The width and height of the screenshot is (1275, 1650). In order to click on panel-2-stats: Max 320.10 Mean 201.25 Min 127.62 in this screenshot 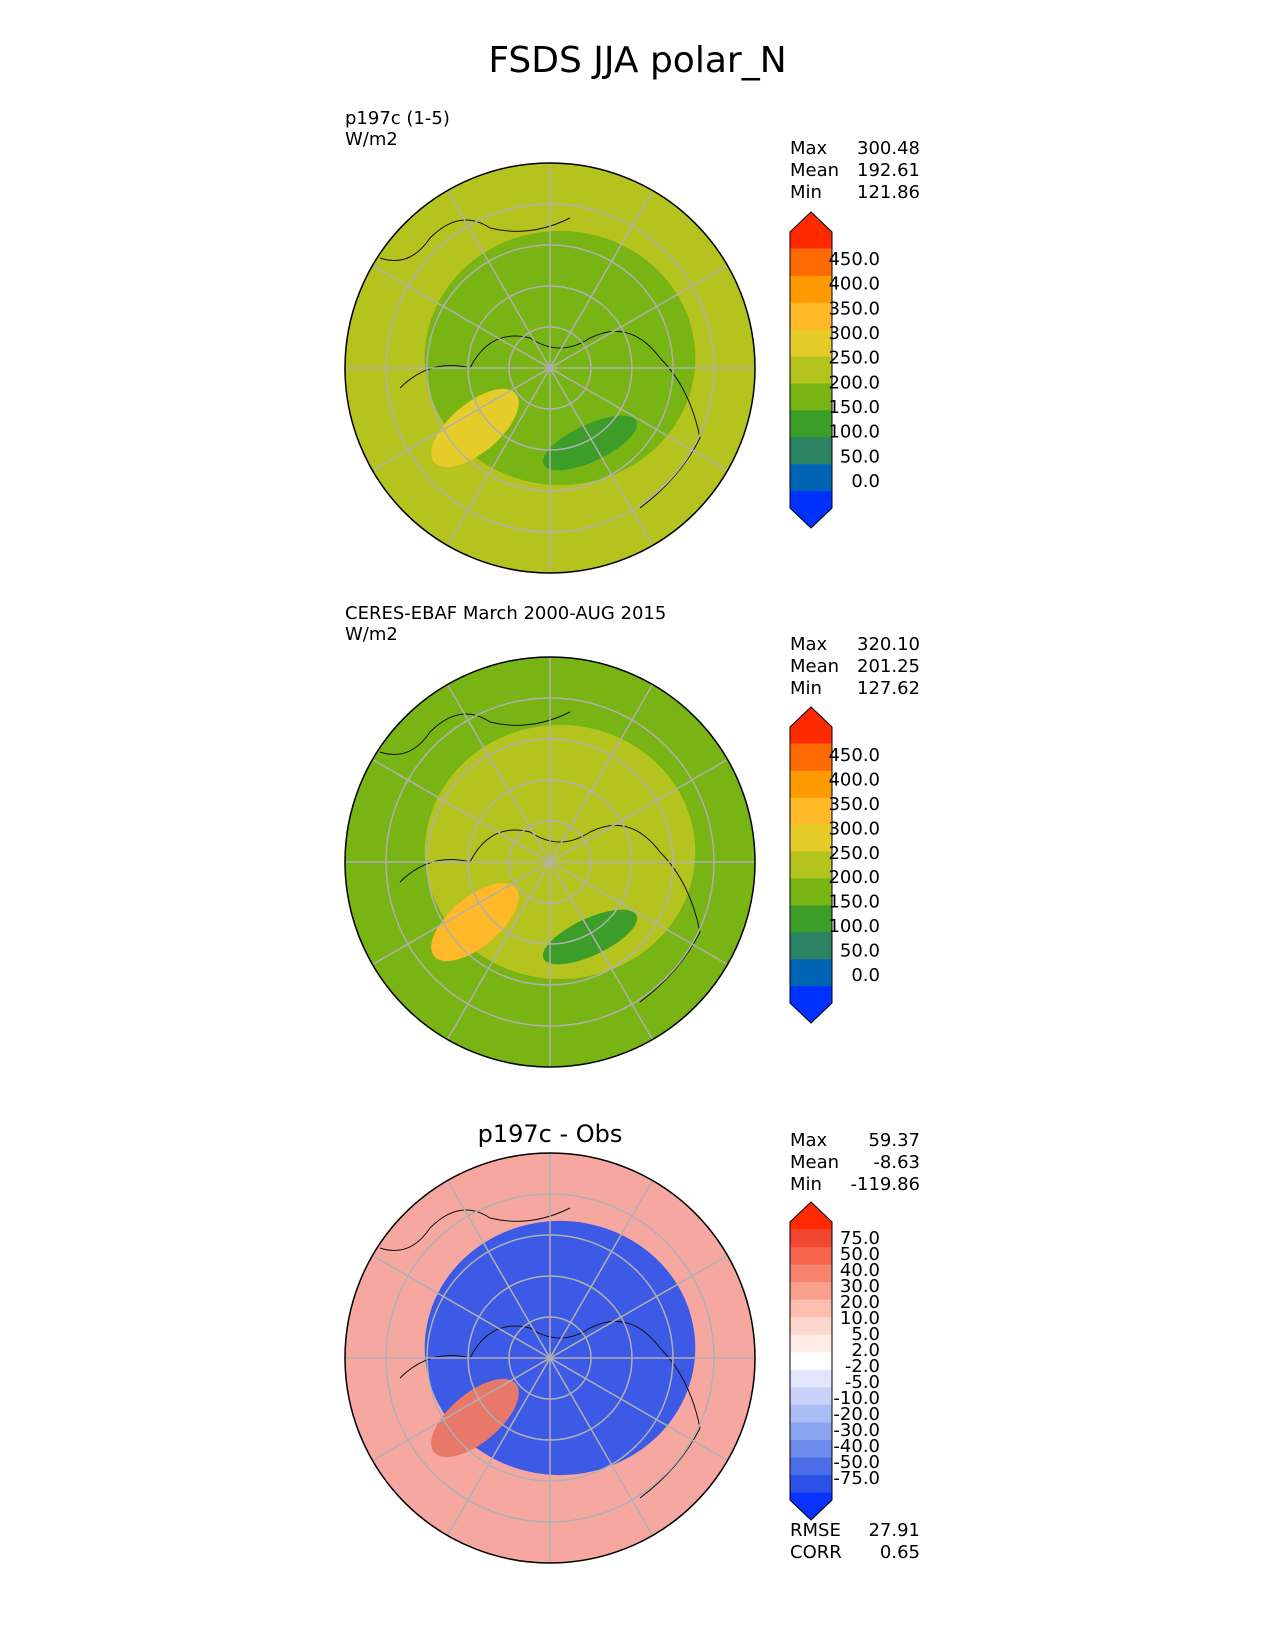, I will do `click(855, 667)`.